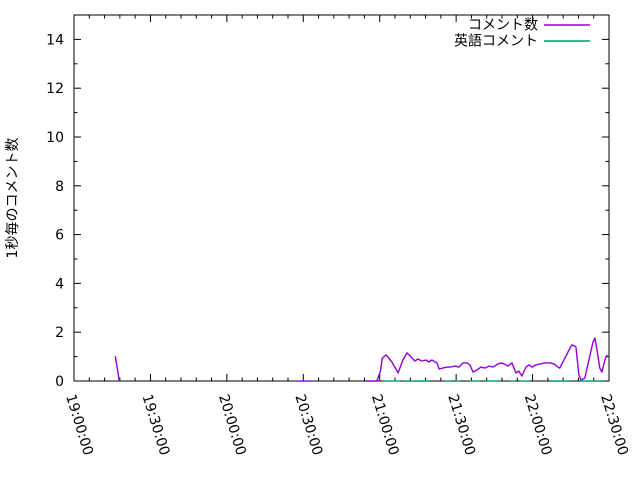  Describe the element at coordinates (79, 424) in the screenshot. I see `x-tick-label: 19:00:00` at that location.